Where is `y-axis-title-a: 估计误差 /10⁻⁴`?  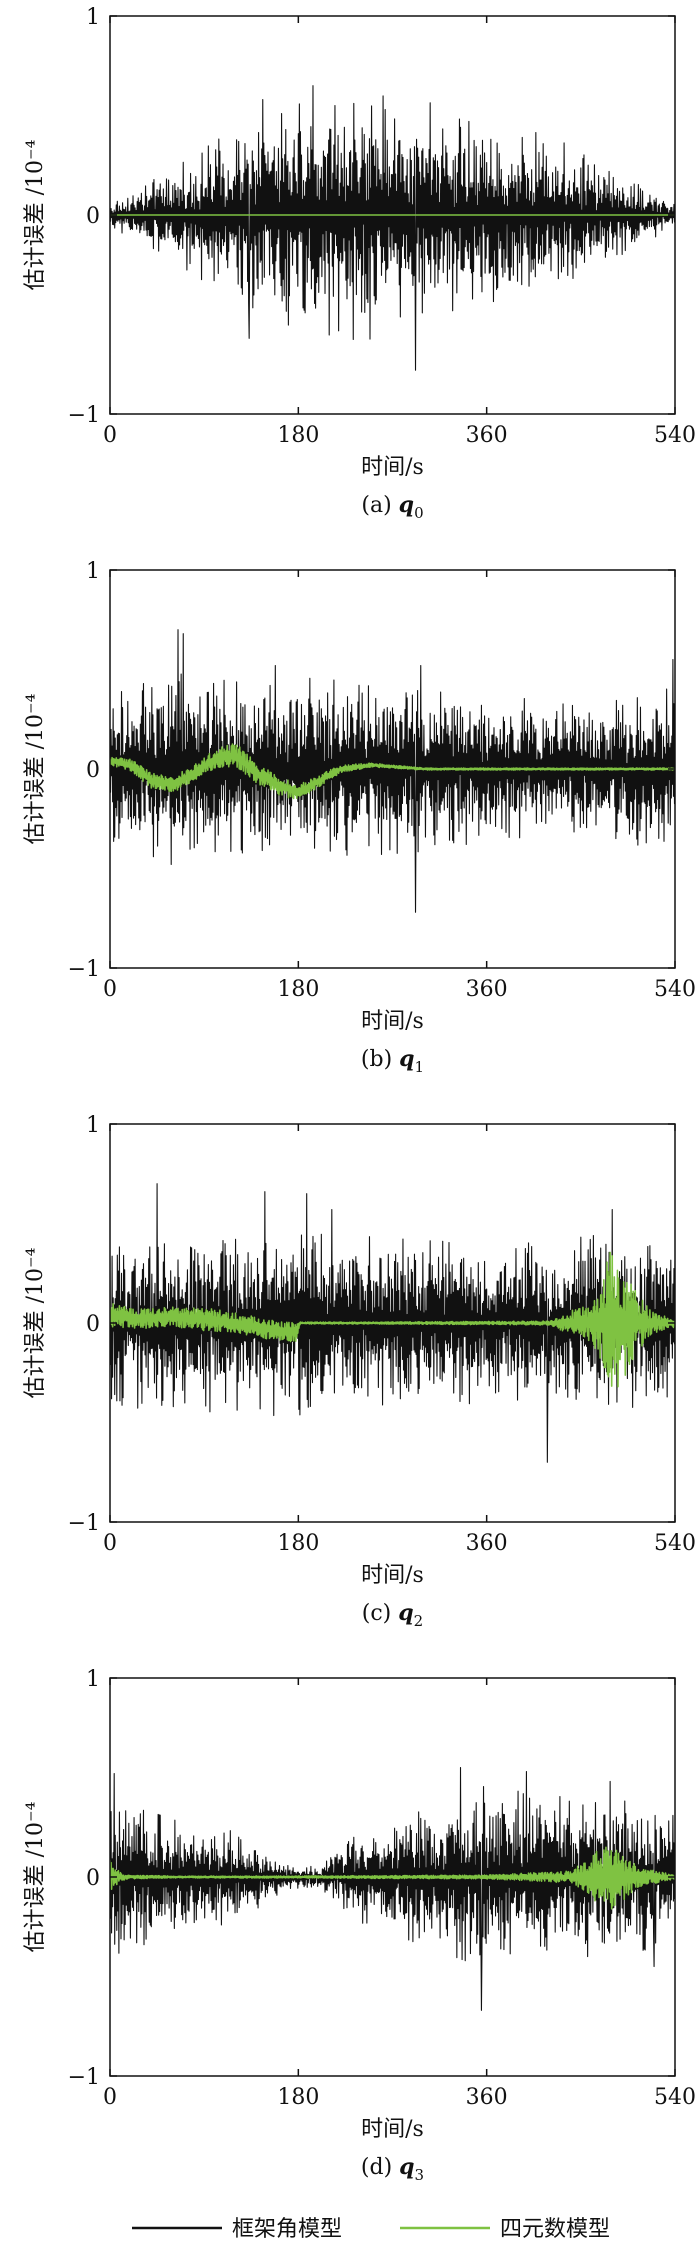 y-axis-title-a: 估计误差 /10⁻⁴ is located at coordinates (35, 214).